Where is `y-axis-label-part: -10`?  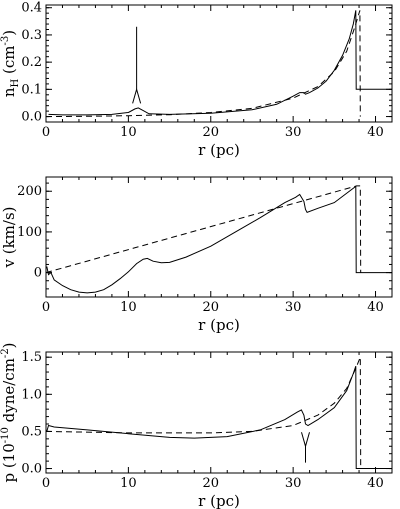 y-axis-label-part: -10 is located at coordinates (5, 435).